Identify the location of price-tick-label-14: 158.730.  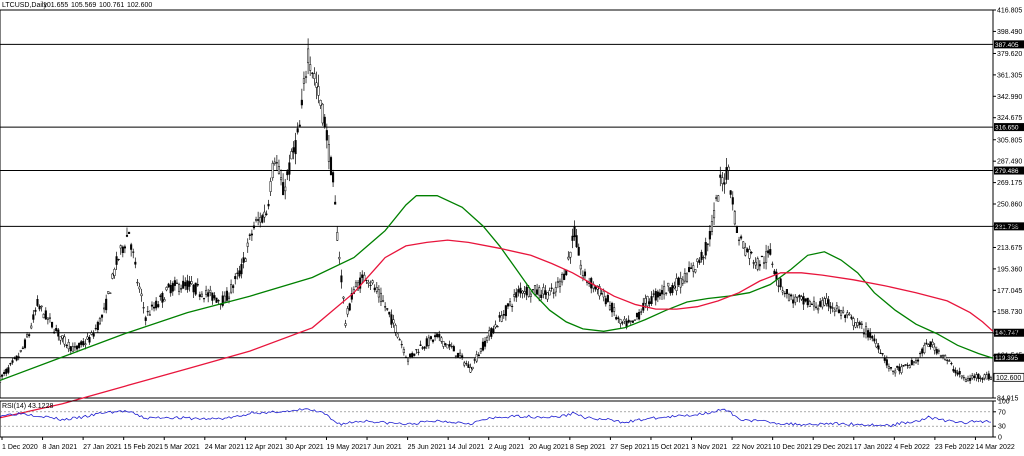
(1009, 312).